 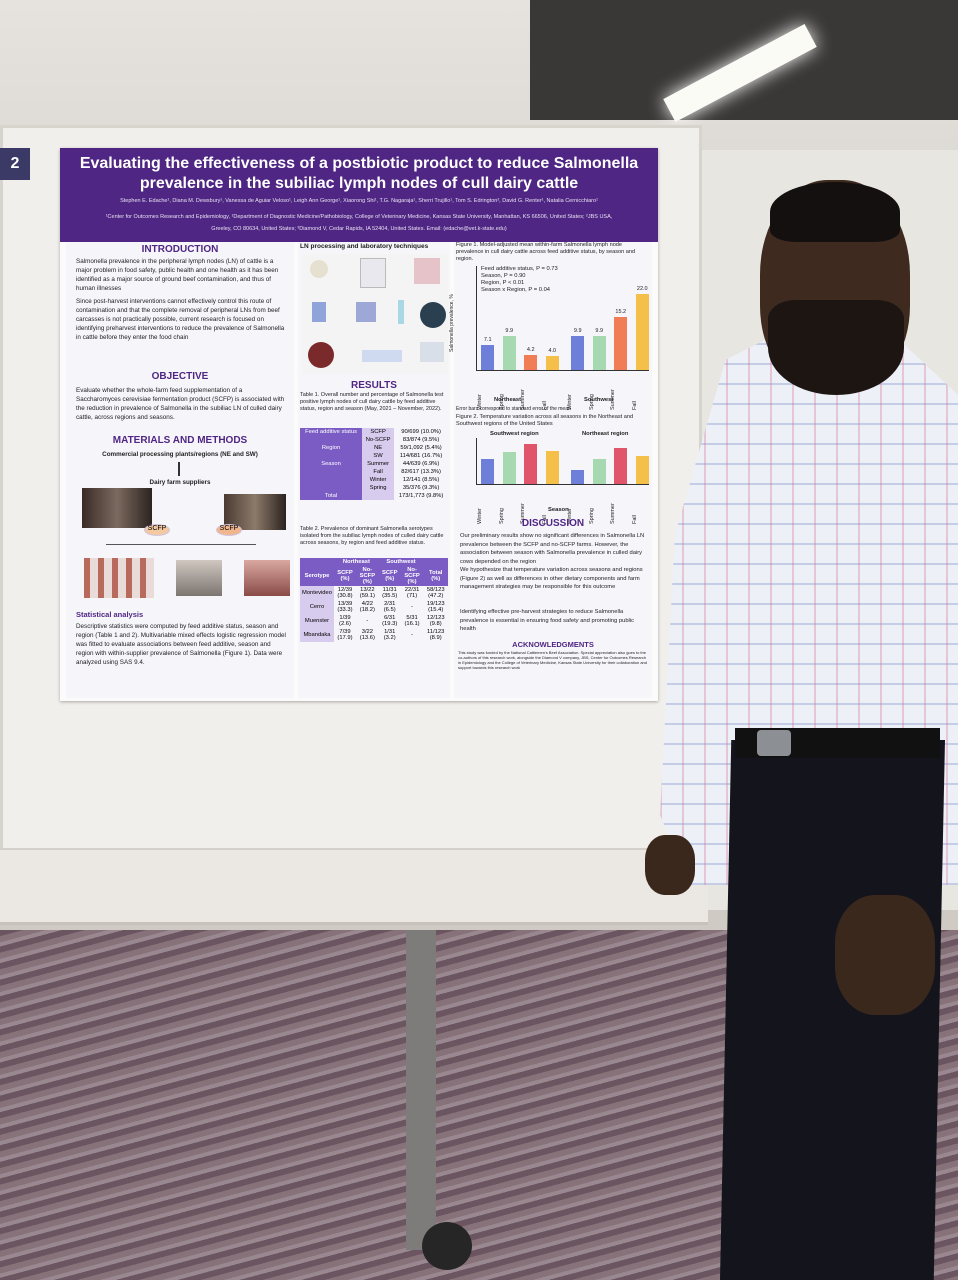 What do you see at coordinates (354, 886) in the screenshot?
I see `board-tray` at bounding box center [354, 886].